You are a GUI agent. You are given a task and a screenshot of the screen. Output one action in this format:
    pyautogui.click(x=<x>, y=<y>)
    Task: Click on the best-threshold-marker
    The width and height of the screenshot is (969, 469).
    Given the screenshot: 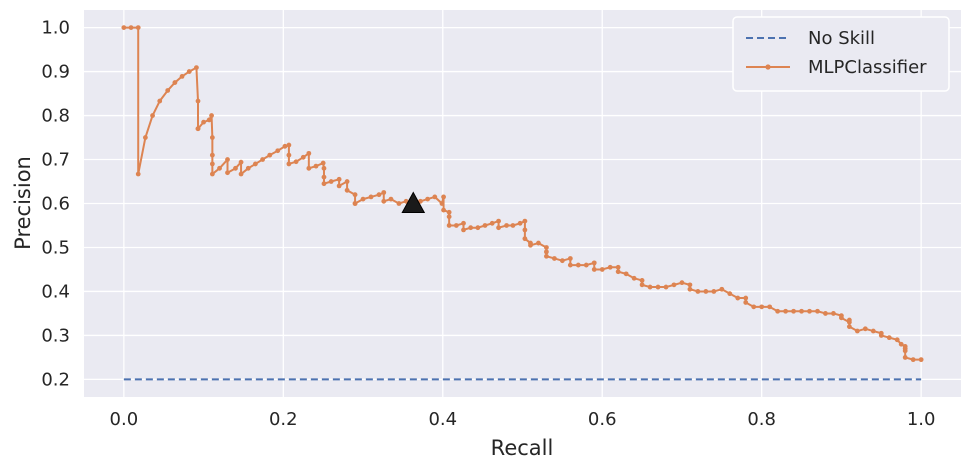 What is the action you would take?
    pyautogui.click(x=413, y=202)
    